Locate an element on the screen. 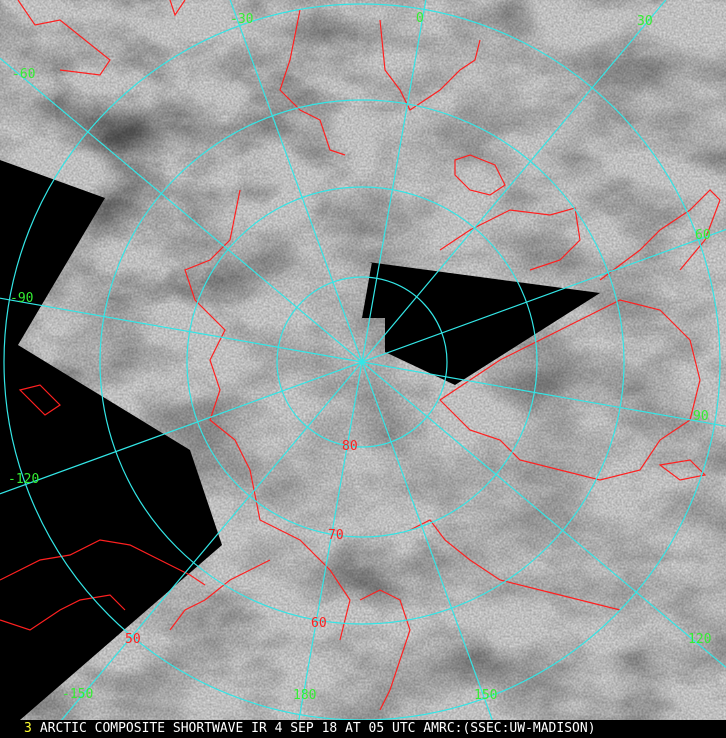 This screenshot has width=726, height=738. longitude-label: 180 is located at coordinates (305, 695).